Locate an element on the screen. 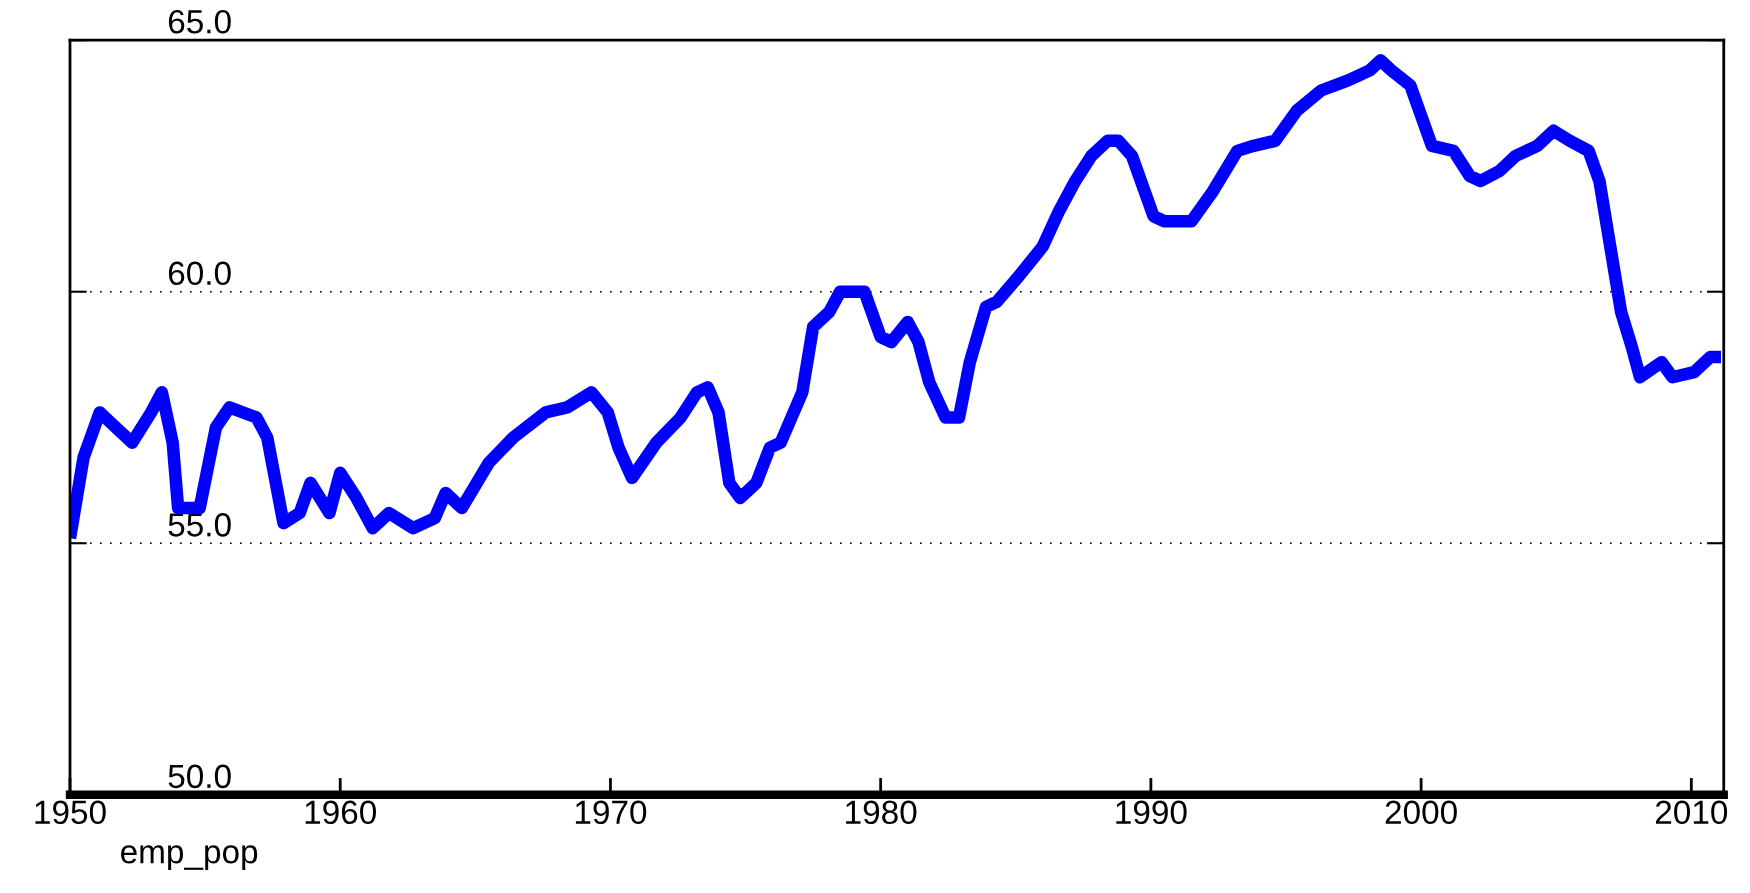 Image resolution: width=1750 pixels, height=893 pixels. x-tick-label: 1970 is located at coordinates (611, 812).